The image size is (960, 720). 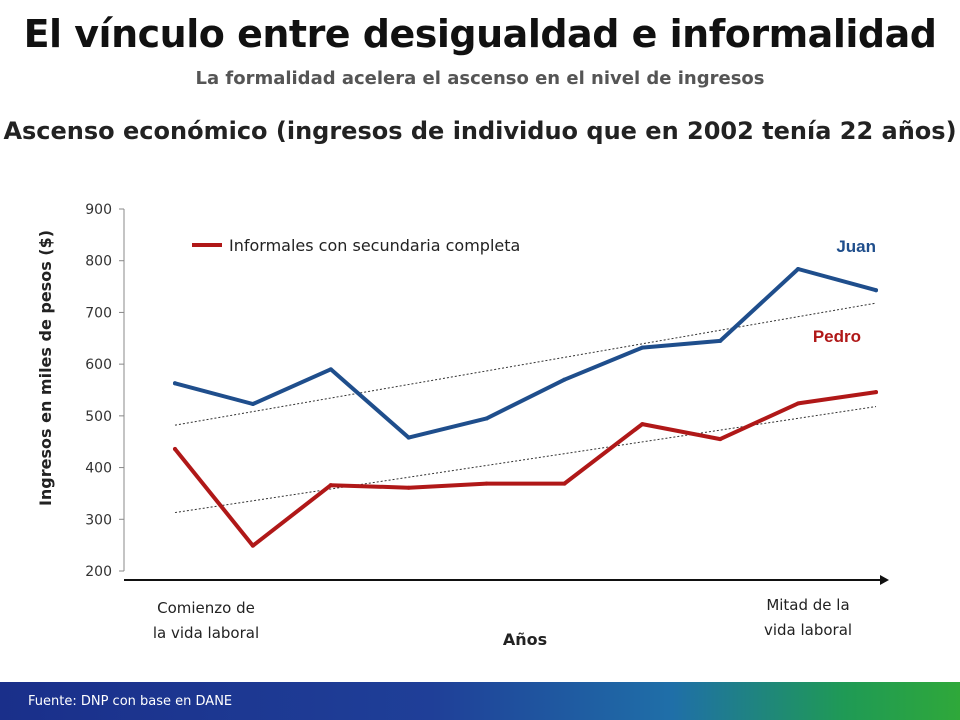 What do you see at coordinates (808, 630) in the screenshot?
I see `x-end-label: vida laboral` at bounding box center [808, 630].